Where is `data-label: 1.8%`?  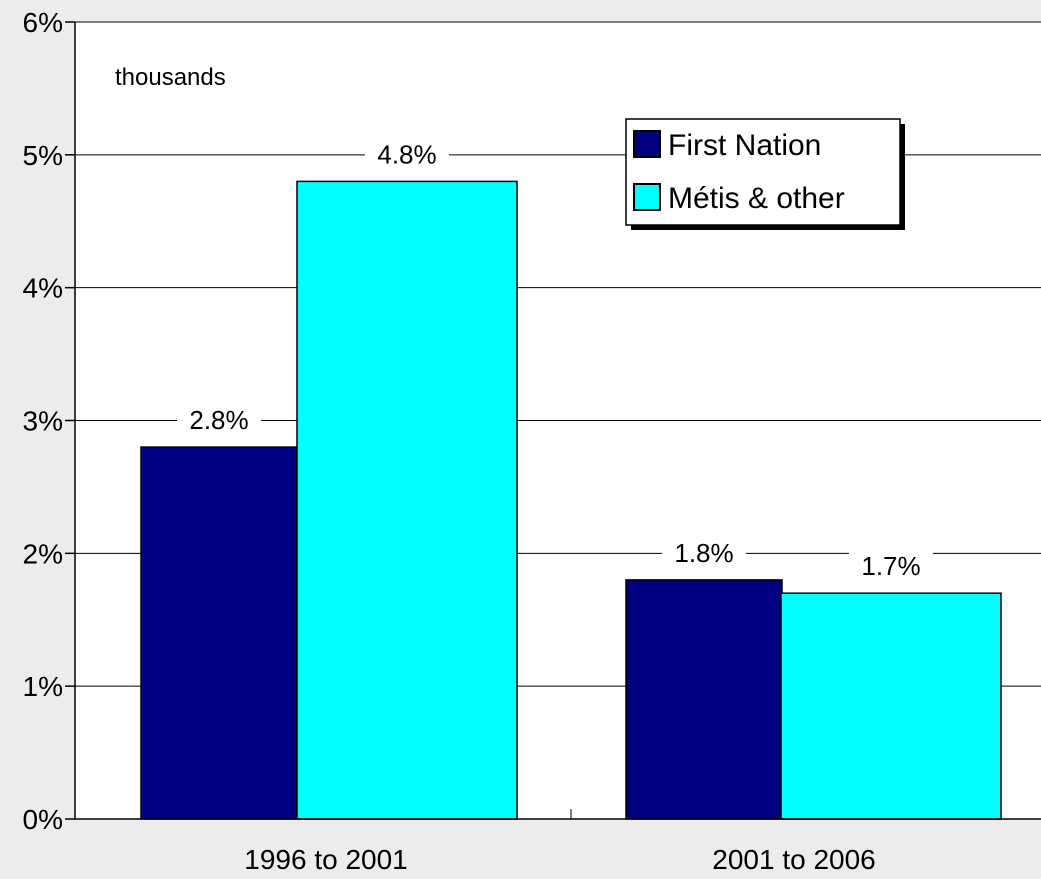 data-label: 1.8% is located at coordinates (703, 553).